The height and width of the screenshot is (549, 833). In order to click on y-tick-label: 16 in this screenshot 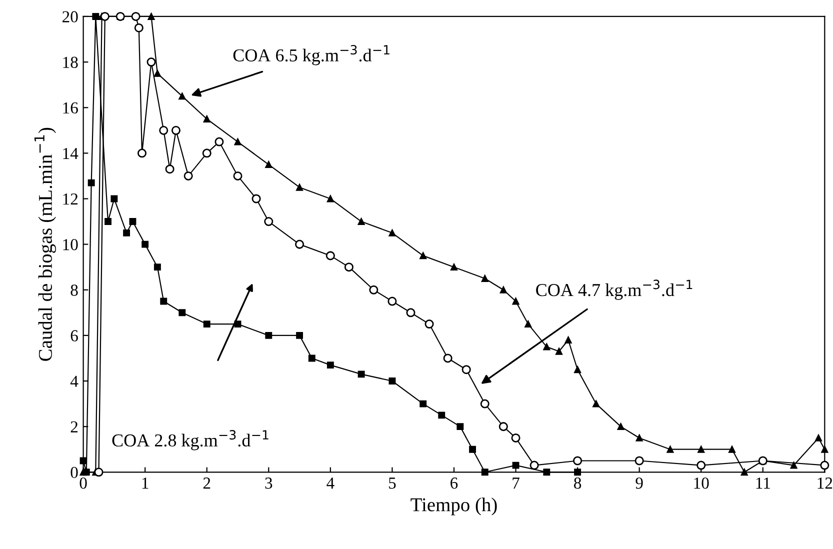, I will do `click(70, 108)`.